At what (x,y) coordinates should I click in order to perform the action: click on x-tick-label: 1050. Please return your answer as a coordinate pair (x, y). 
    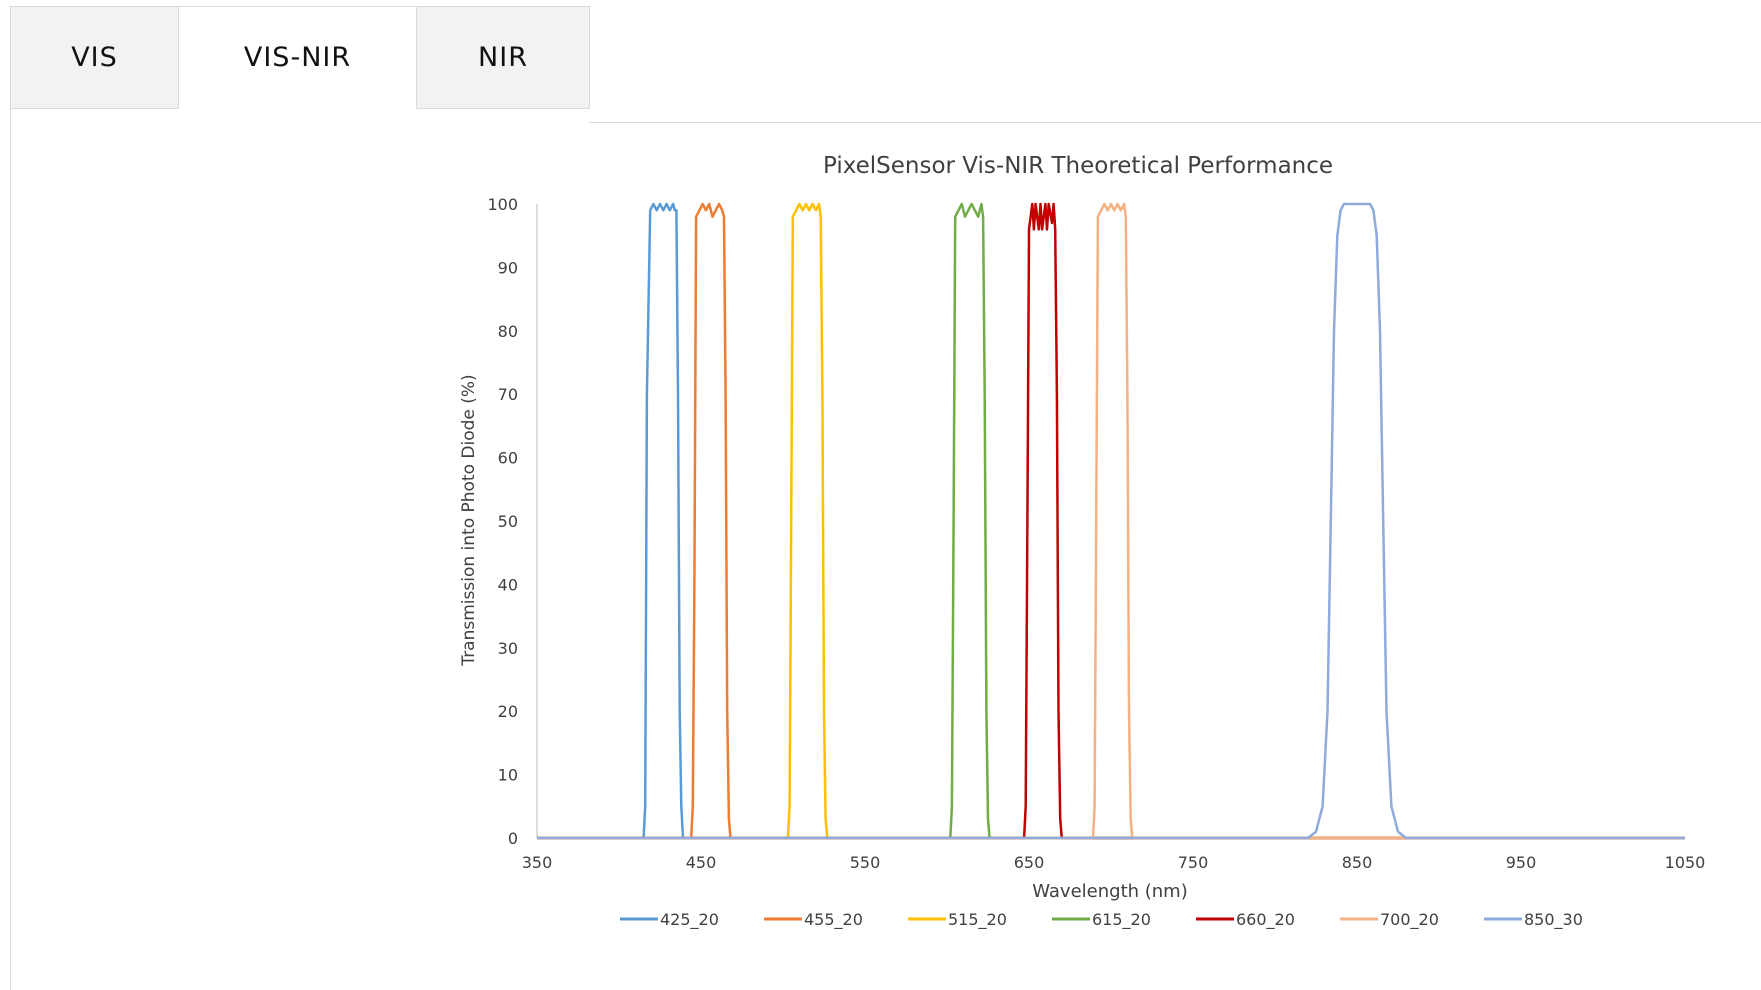
    Looking at the image, I should click on (1685, 862).